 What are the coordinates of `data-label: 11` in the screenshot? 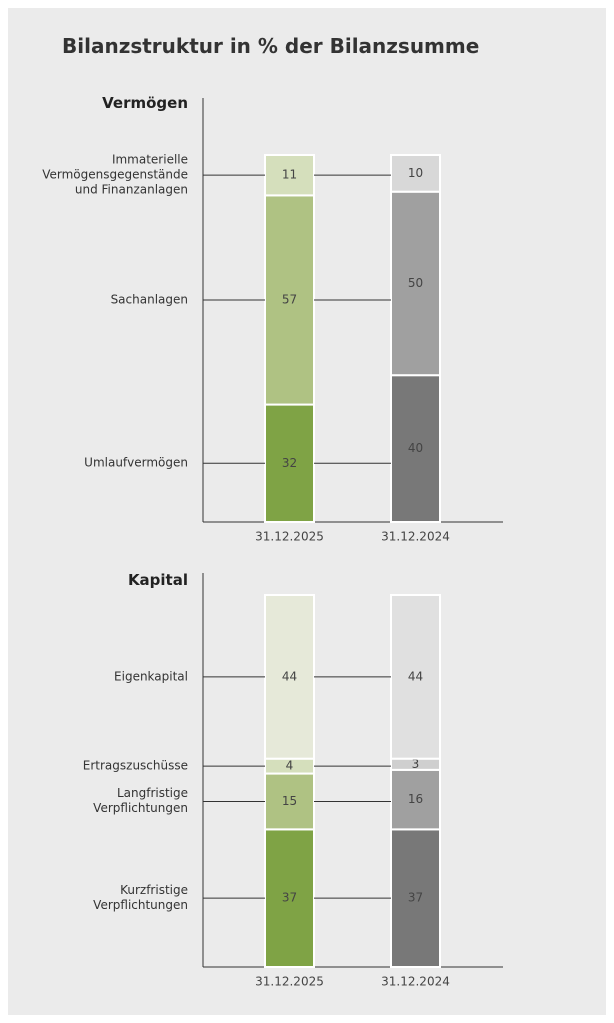 It's located at (289, 175).